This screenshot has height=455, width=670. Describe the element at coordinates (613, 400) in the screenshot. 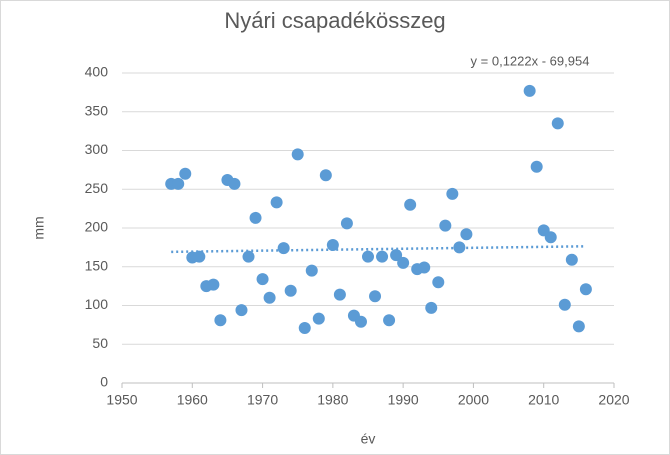

I see `x-tick-label: 2020` at that location.